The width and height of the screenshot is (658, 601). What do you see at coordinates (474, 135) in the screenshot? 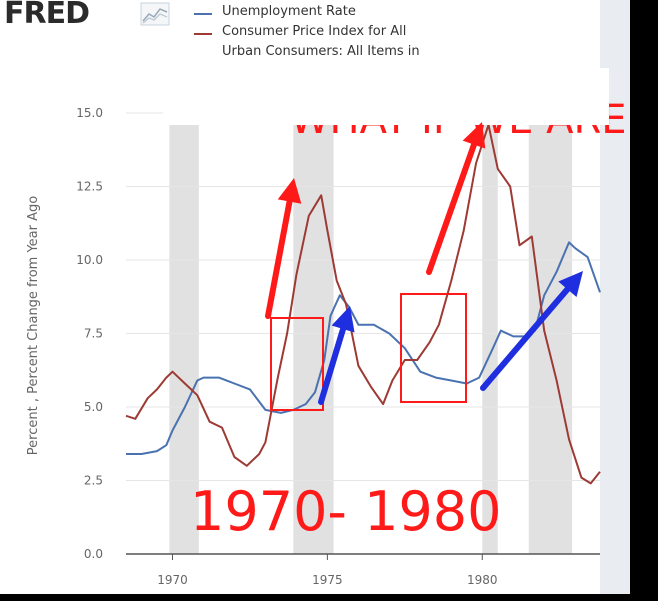
I see `red-arrow-1979-head` at bounding box center [474, 135].